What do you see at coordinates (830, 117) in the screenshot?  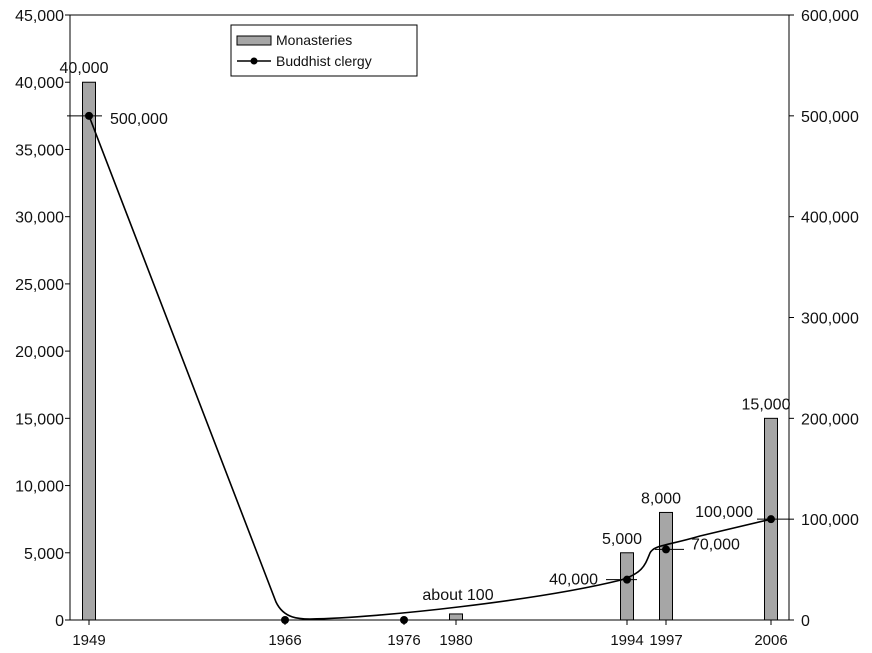 I see `right-axis-tick-label: 500,000` at bounding box center [830, 117].